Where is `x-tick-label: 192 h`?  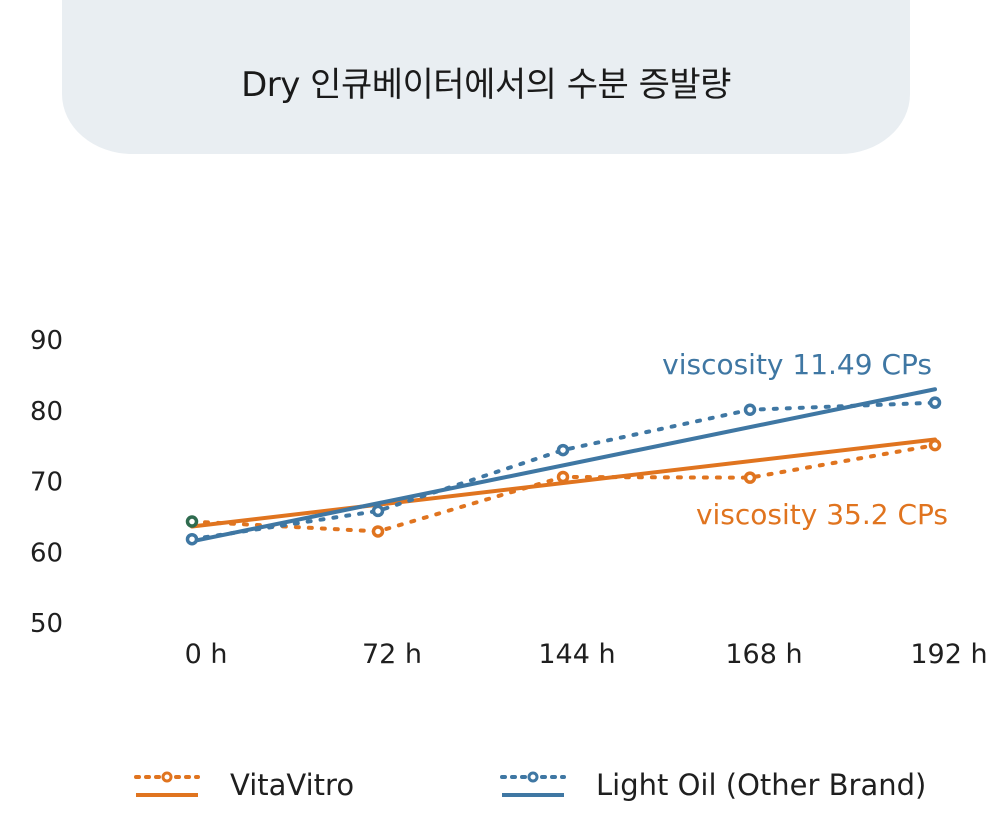
x-tick-label: 192 h is located at coordinates (948, 654).